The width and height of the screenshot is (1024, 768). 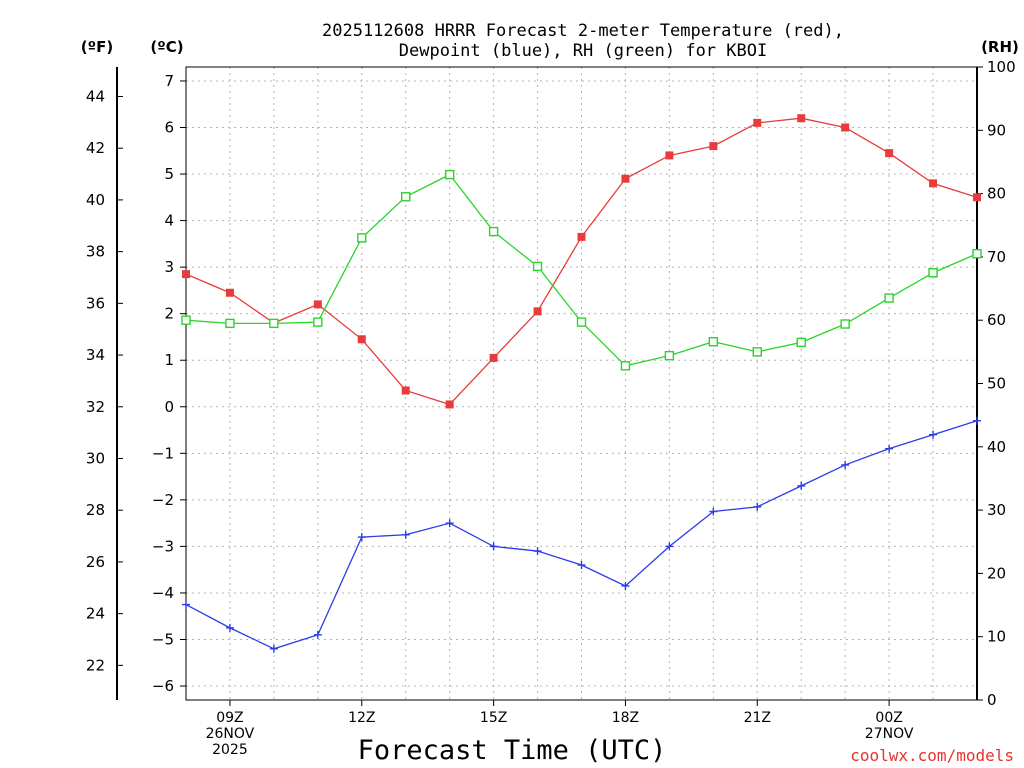 I want to click on fahrenheit-unit-label: (ºF), so click(x=97, y=47).